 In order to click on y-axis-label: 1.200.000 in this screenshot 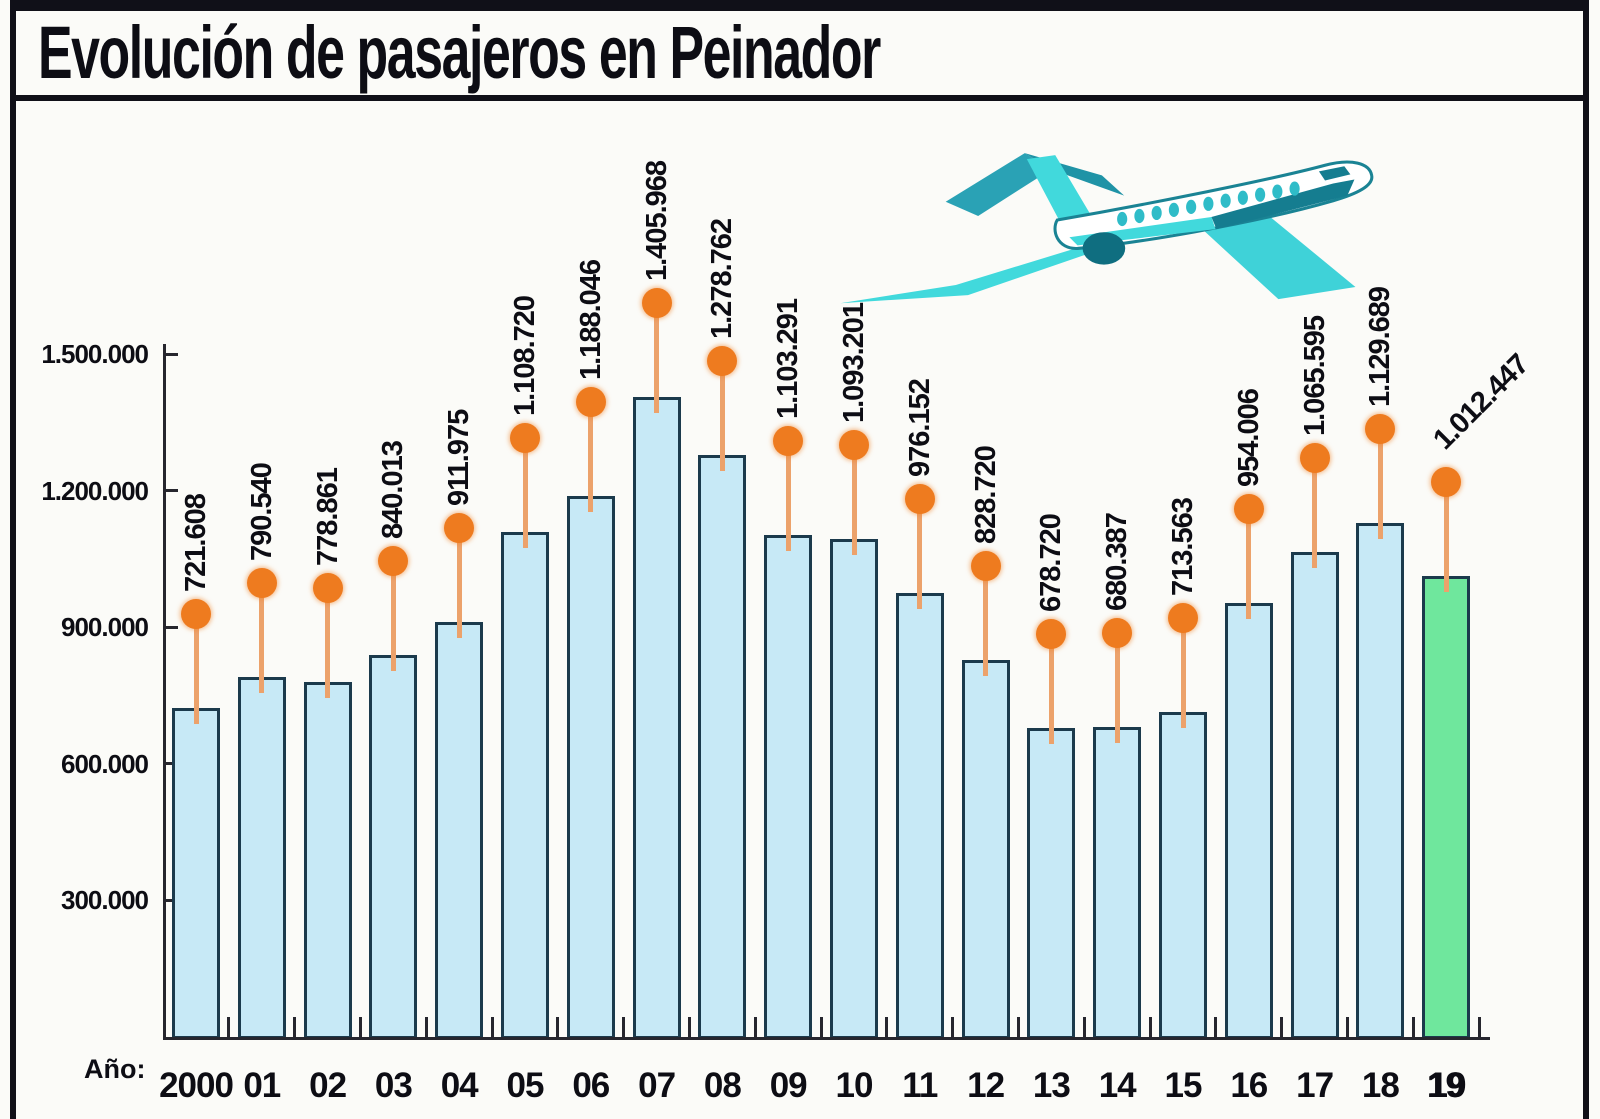, I will do `click(95, 490)`.